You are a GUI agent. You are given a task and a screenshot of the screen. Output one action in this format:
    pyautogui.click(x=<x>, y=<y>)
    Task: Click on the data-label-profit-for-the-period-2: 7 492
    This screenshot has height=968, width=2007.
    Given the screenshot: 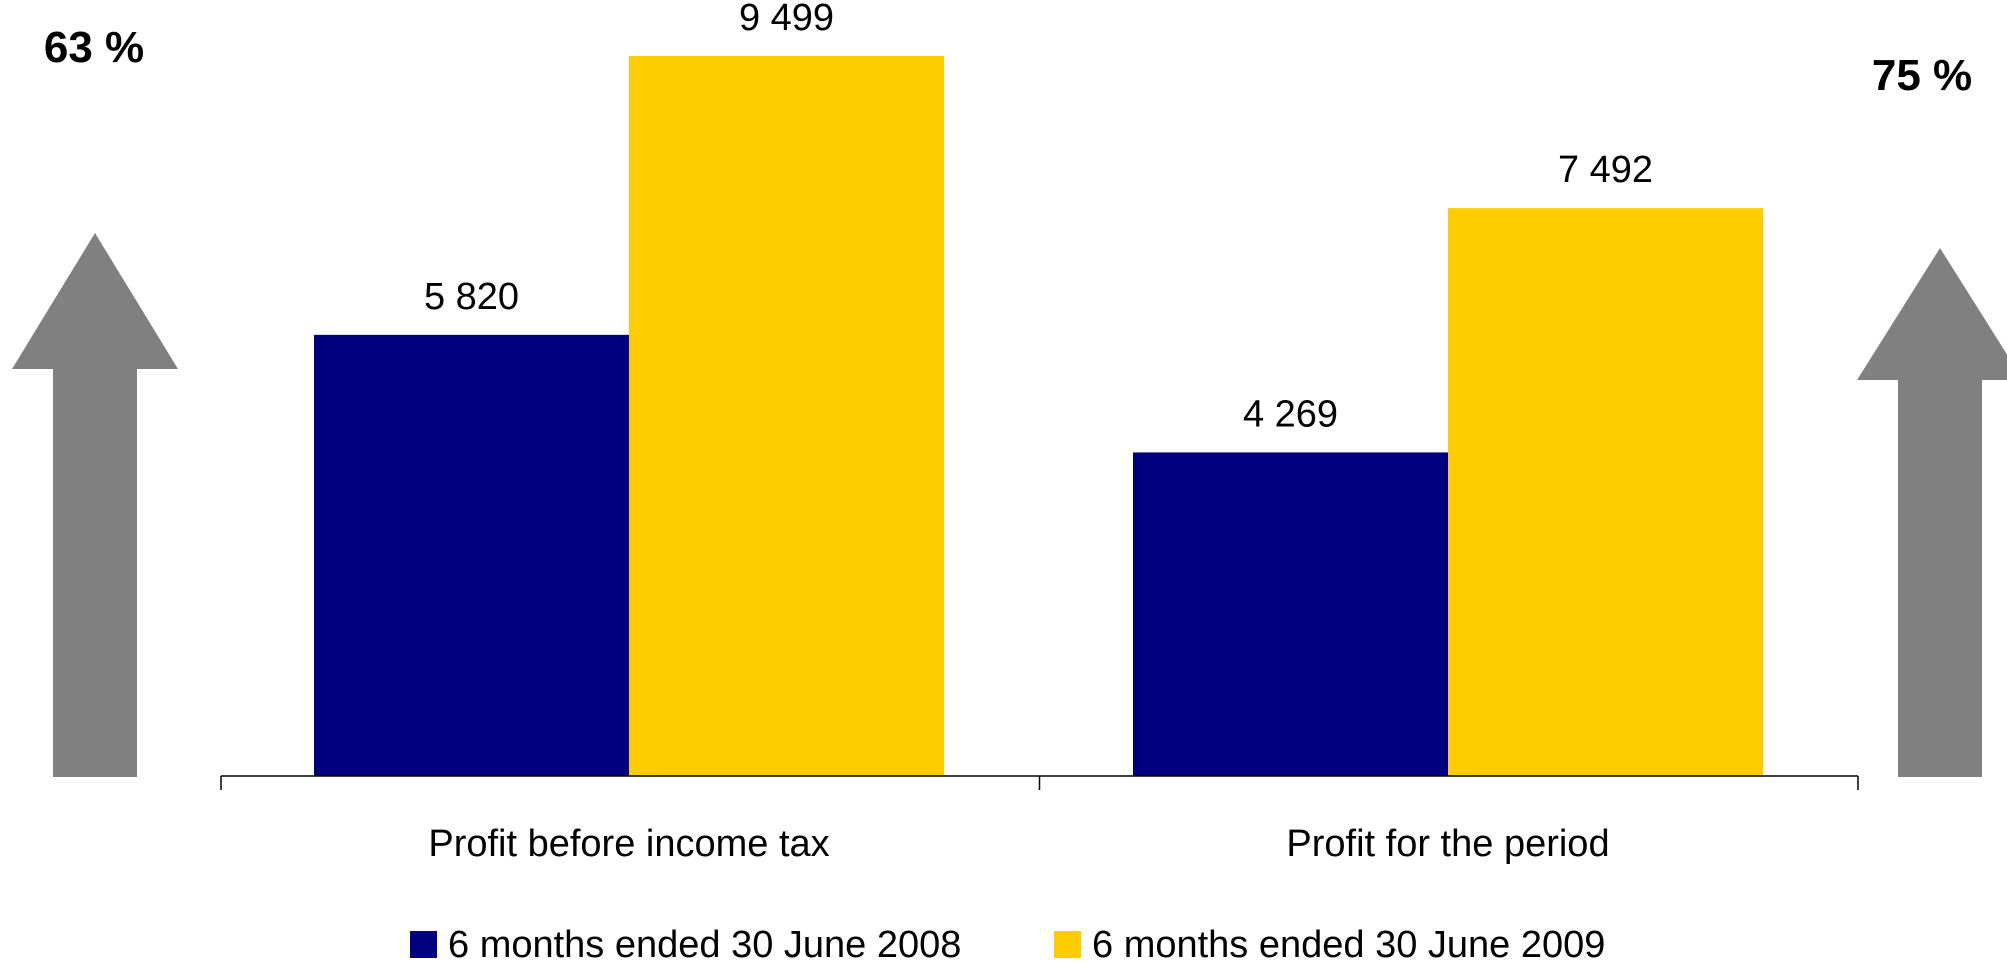 What is the action you would take?
    pyautogui.click(x=1605, y=170)
    